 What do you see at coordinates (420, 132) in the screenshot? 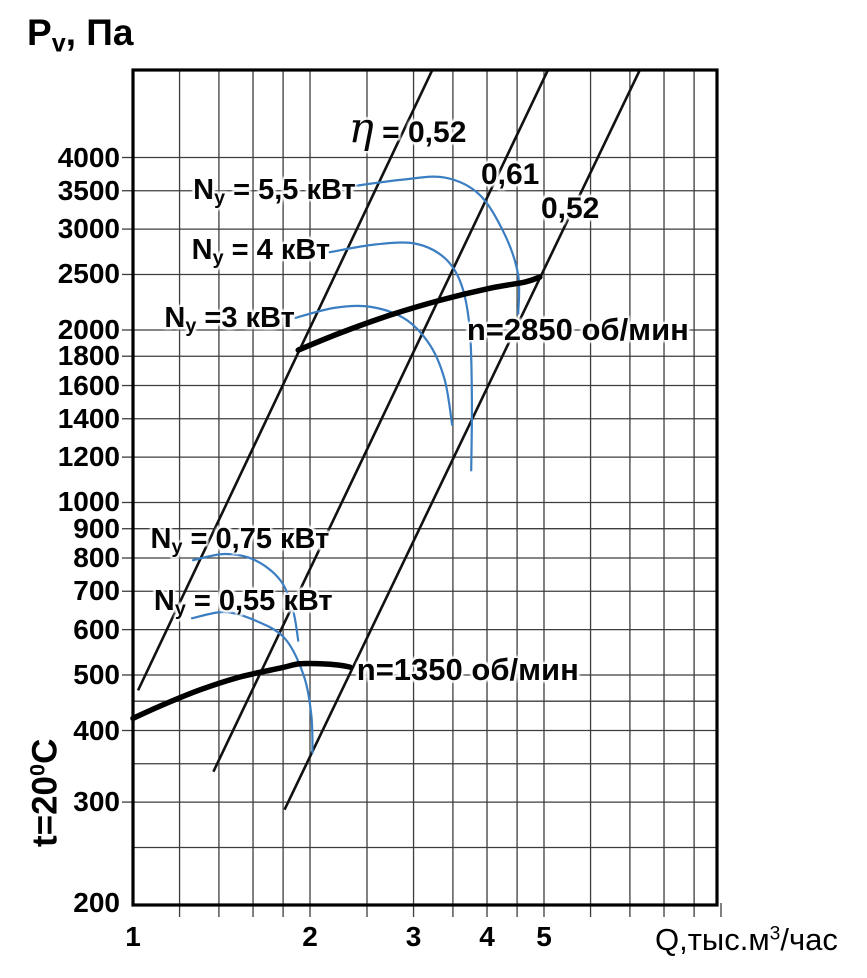
I see `label-eta-052-left-part: = 0,52` at bounding box center [420, 132].